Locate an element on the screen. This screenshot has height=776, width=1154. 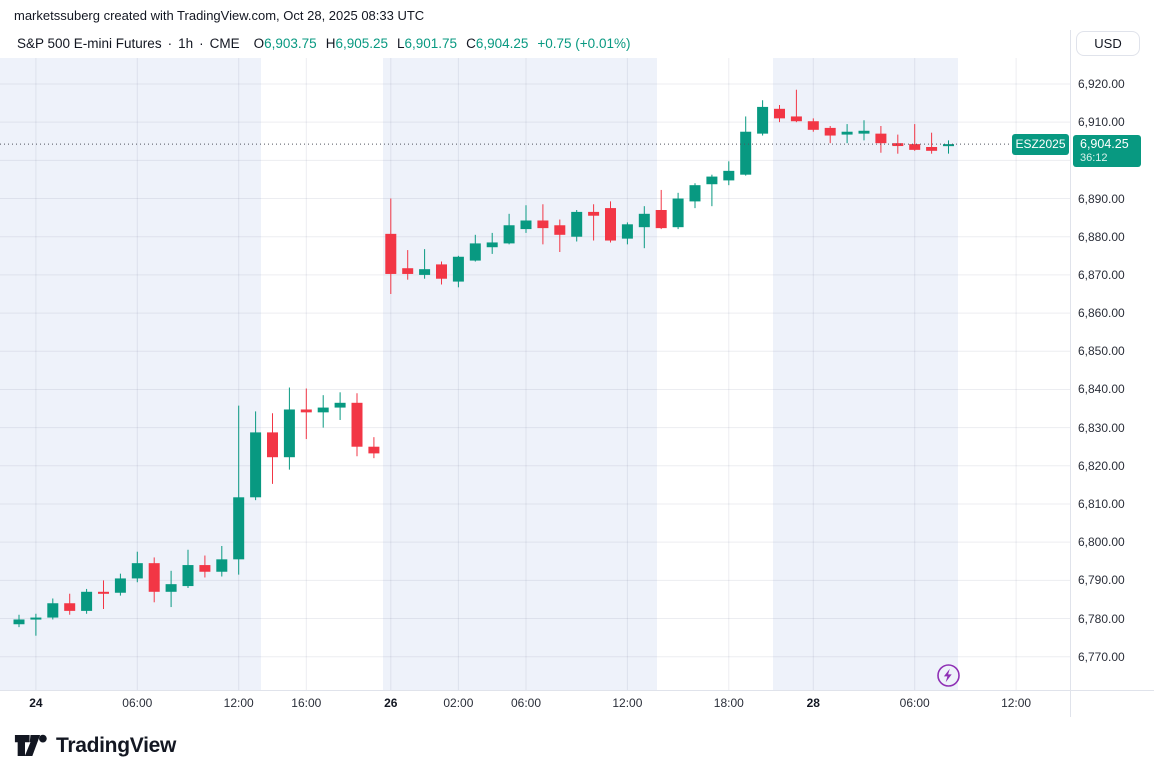
tradingview-logo: TradingView is located at coordinates (95, 745).